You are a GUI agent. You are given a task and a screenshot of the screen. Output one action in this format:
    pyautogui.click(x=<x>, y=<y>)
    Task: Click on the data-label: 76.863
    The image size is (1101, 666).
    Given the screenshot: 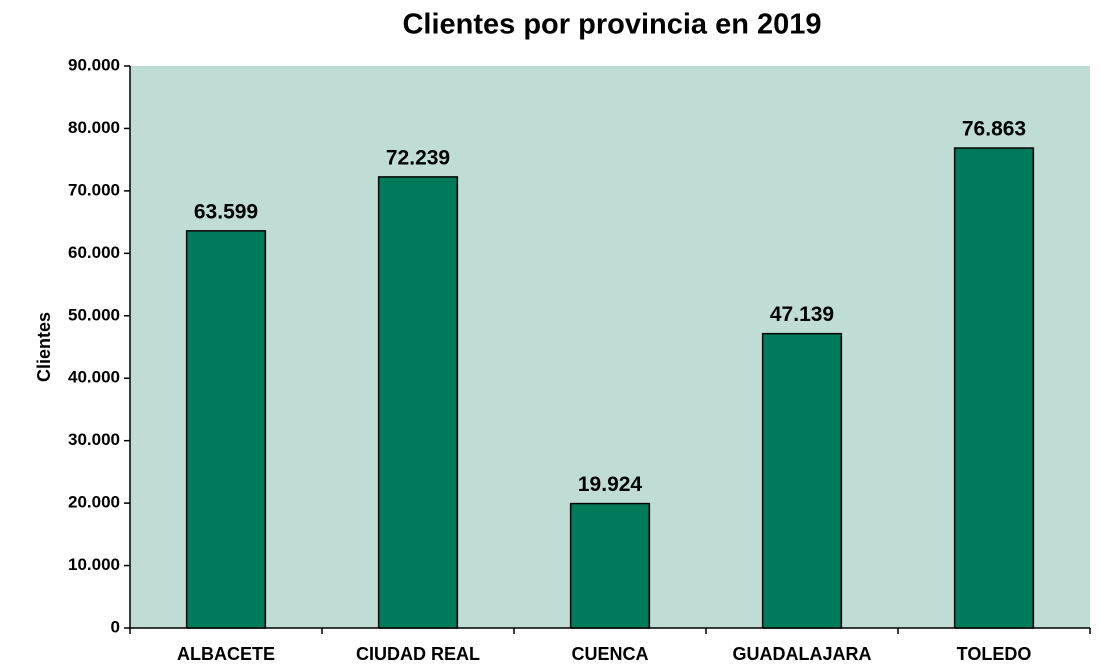 What is the action you would take?
    pyautogui.click(x=994, y=129)
    